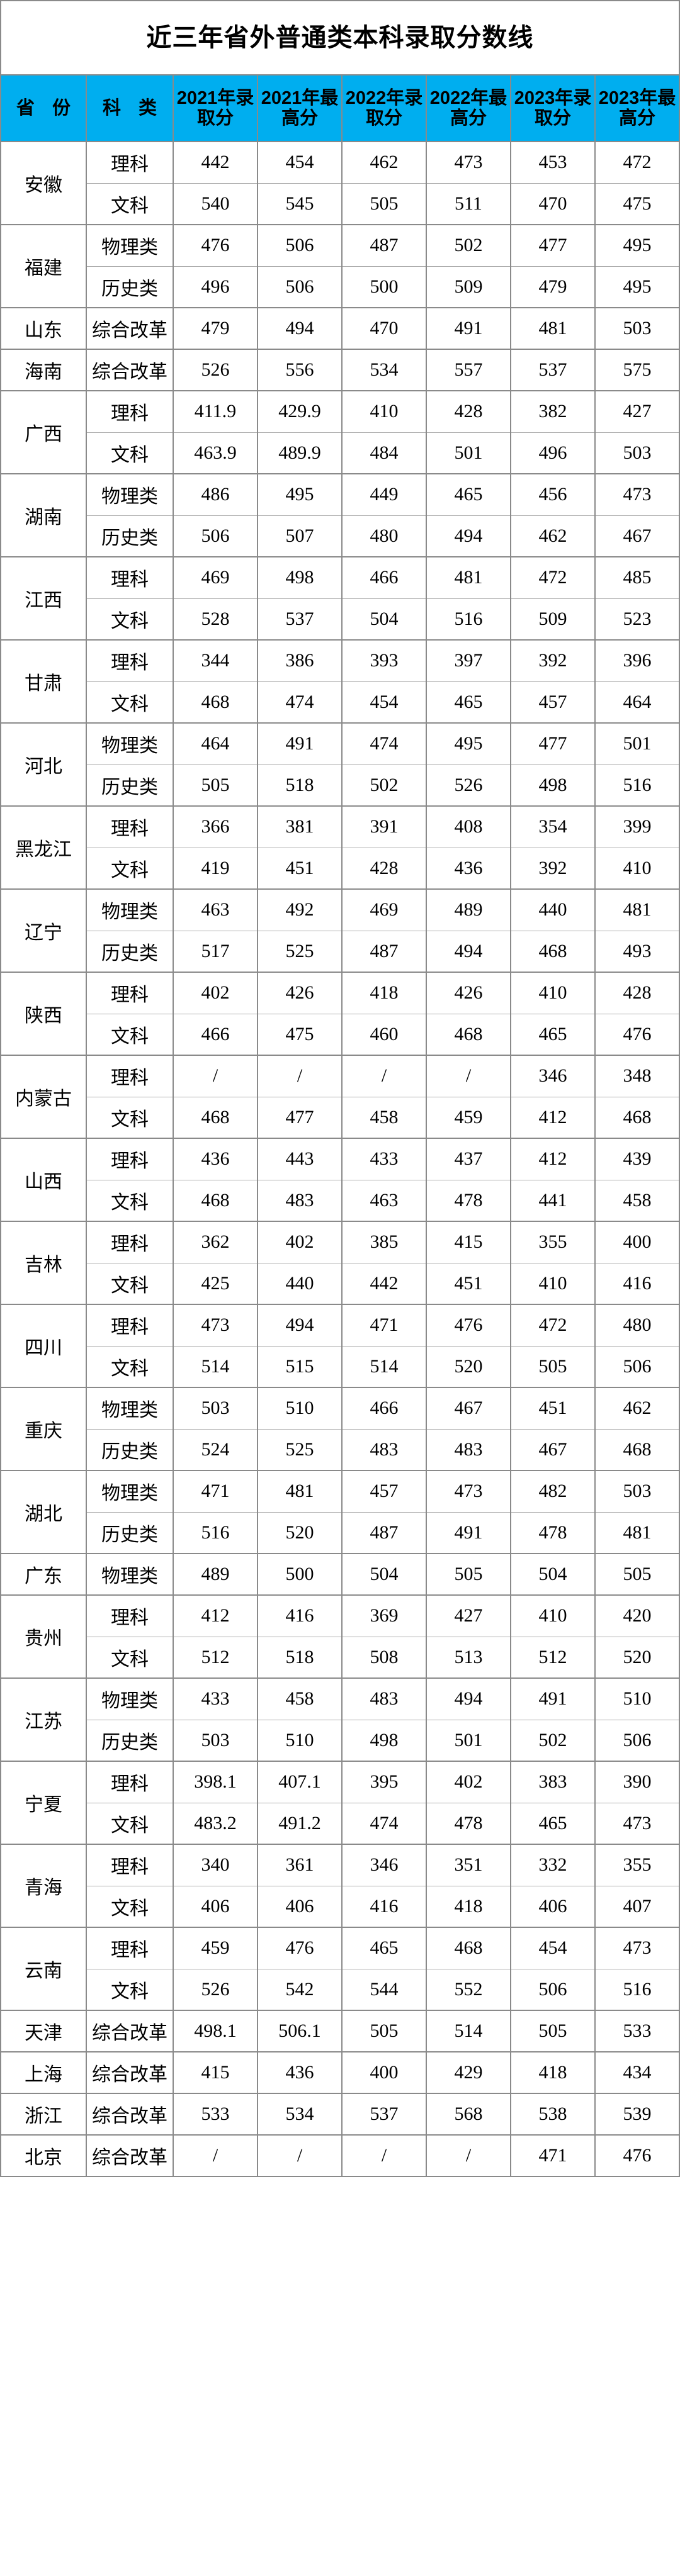  What do you see at coordinates (300, 660) in the screenshot?
I see `score-cell: 386` at bounding box center [300, 660].